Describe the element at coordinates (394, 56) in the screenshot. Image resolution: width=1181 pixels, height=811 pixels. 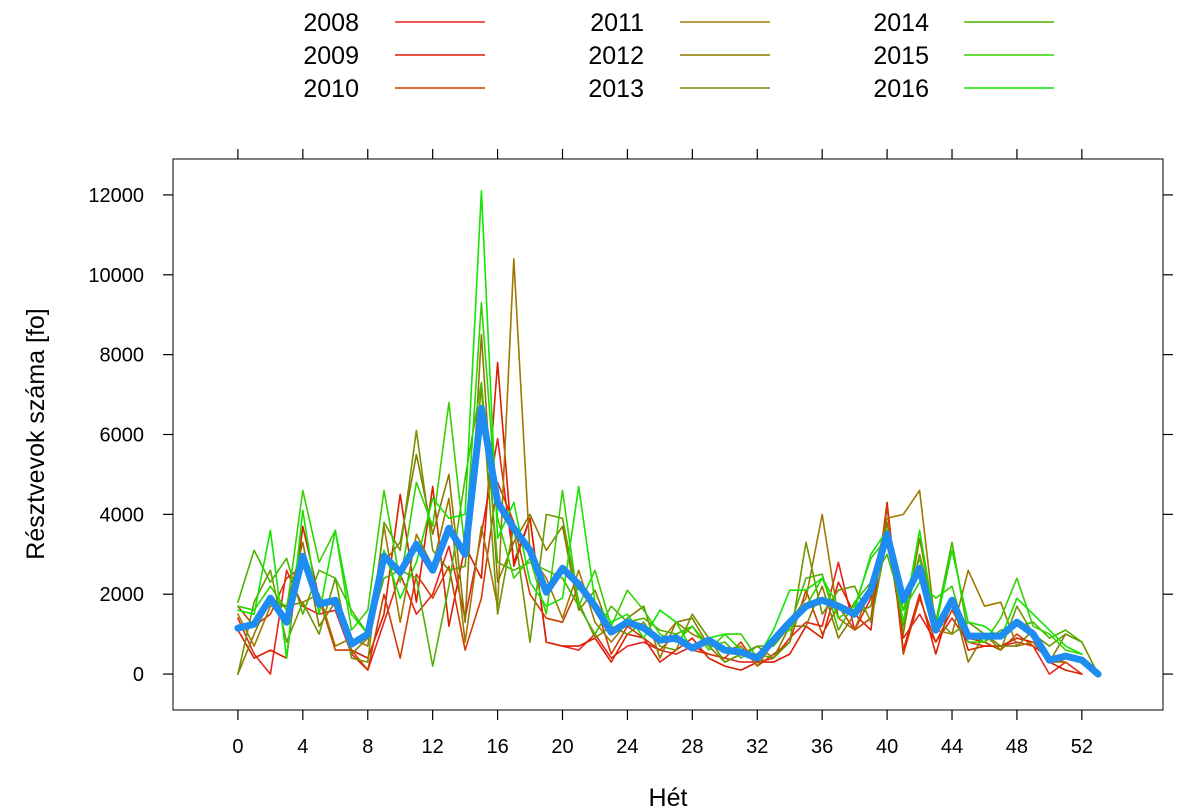
I see `legend-item-2009: 2009` at that location.